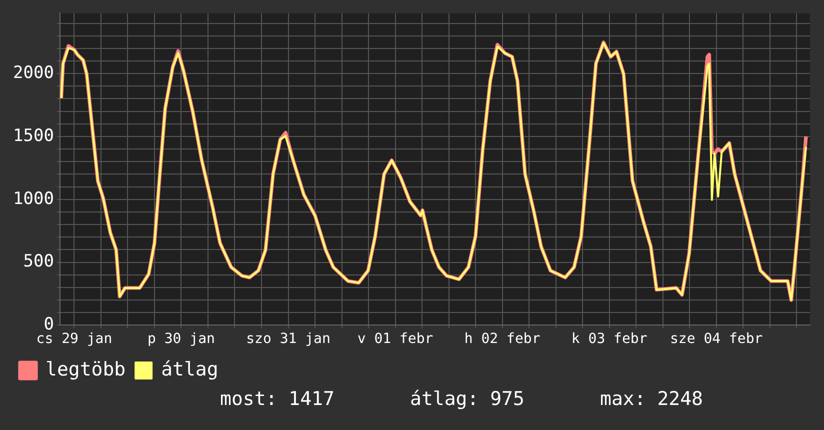  I want to click on x-tick-label: k 03 febr, so click(609, 339).